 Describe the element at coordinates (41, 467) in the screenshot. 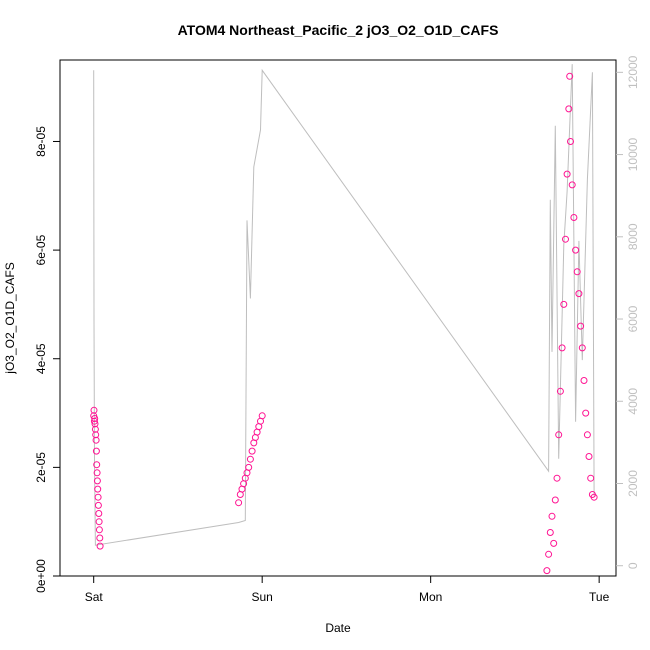

I see `y-tick-label: 2e-05` at that location.